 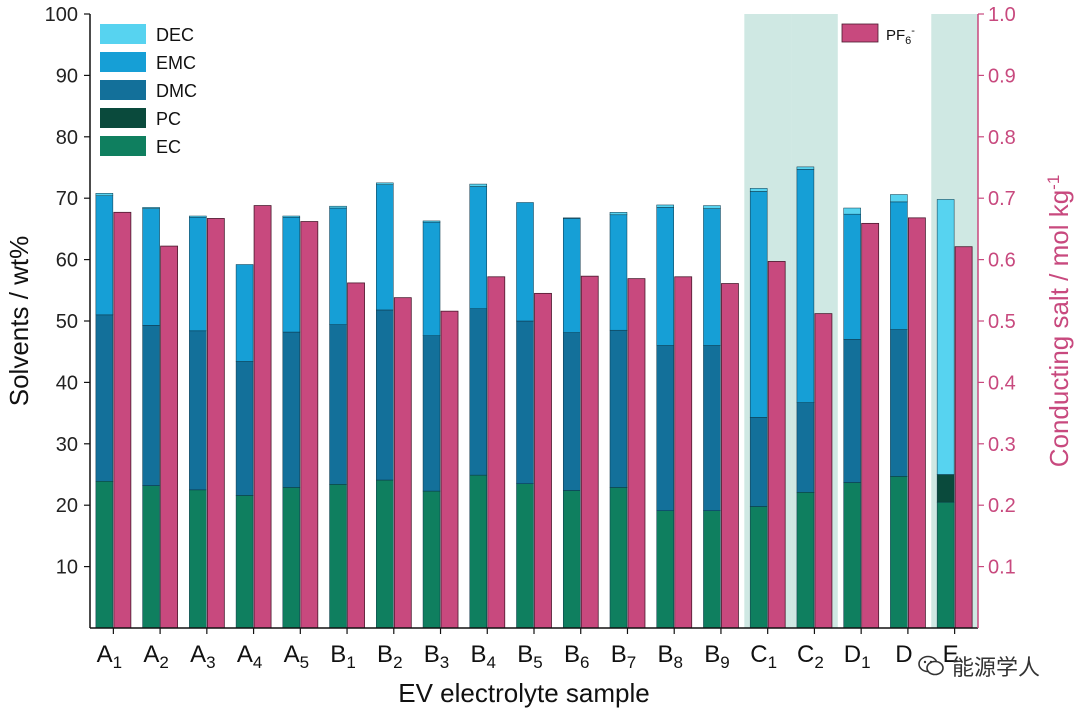 I want to click on legend-label-dmc: DMC, so click(x=176, y=91).